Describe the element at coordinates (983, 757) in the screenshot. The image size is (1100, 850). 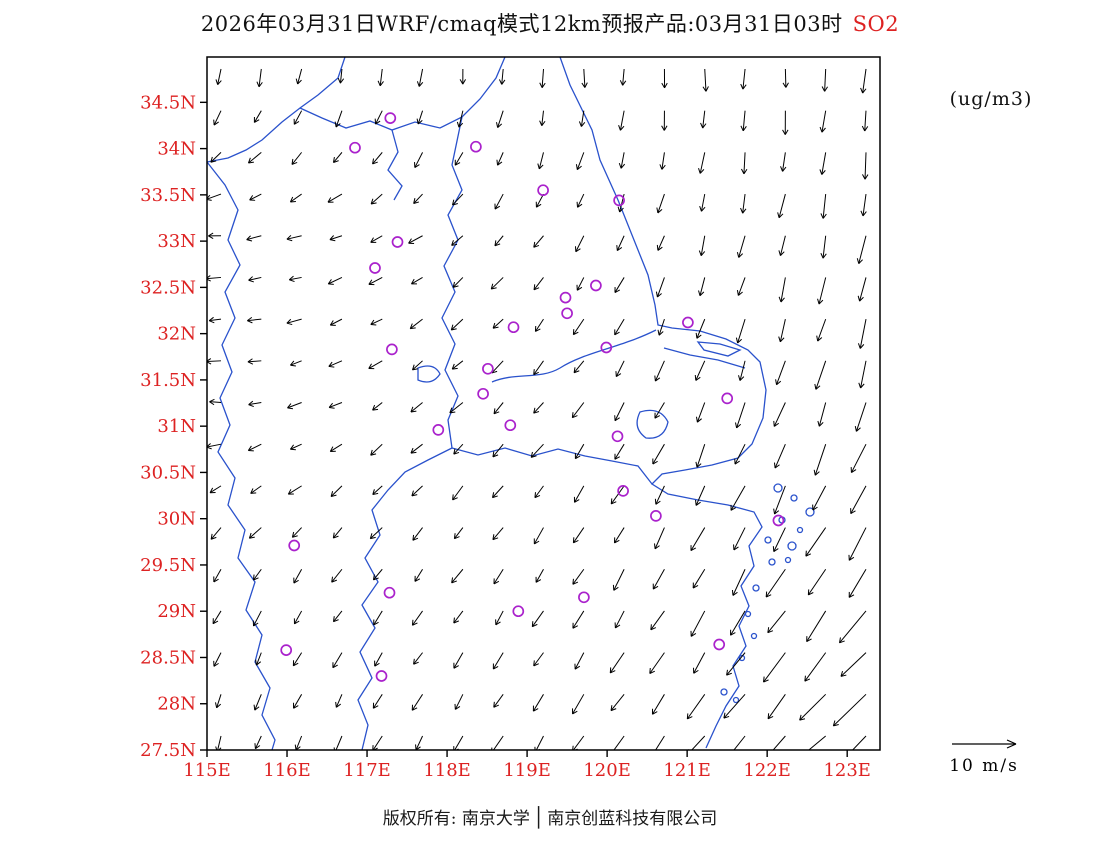
I see `wind-scale: 10 m/s` at that location.